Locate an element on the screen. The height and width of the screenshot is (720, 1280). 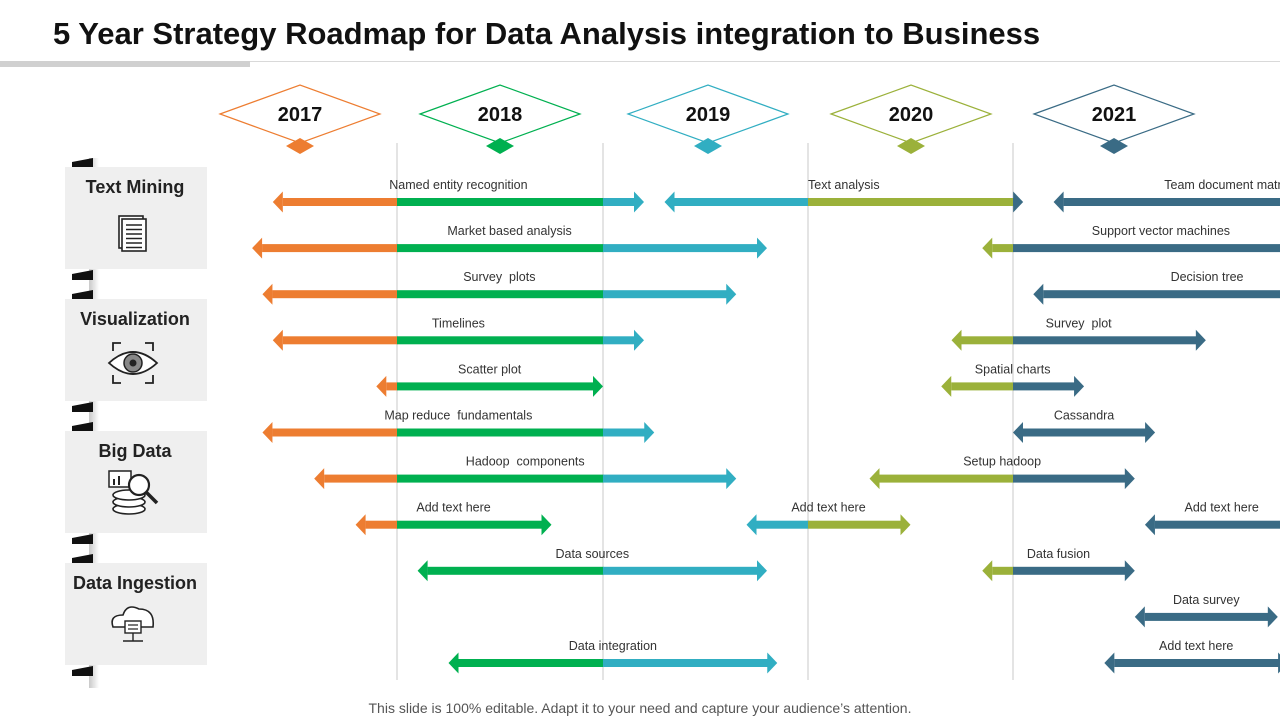
year-header-2021: 2021 is located at coordinates (1114, 119).